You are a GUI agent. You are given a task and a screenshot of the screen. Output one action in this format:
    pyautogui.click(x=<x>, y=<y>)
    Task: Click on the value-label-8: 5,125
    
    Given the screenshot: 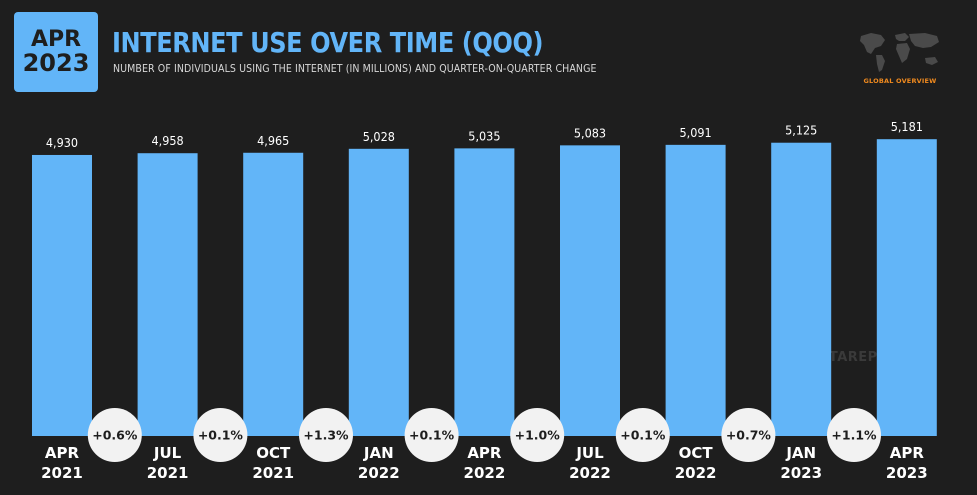 What is the action you would take?
    pyautogui.click(x=801, y=130)
    